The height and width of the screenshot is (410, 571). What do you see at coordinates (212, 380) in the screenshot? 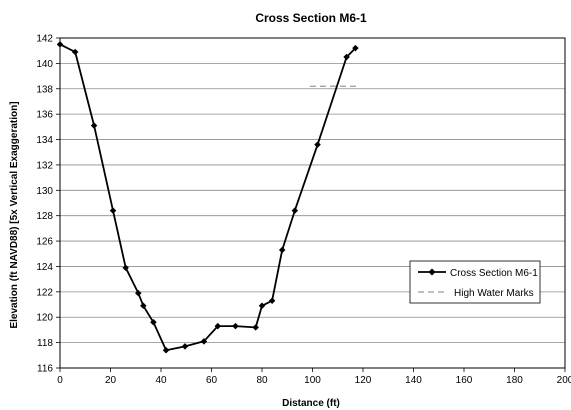
I see `x-tick-label: 60` at bounding box center [212, 380].